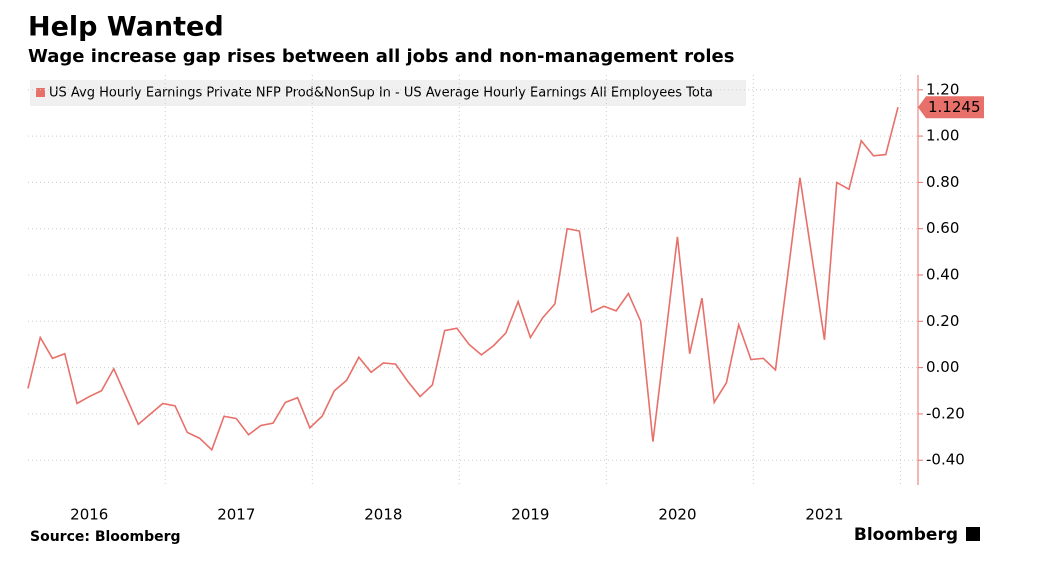 Image resolution: width=1040 pixels, height=570 pixels. I want to click on y-tick-label: 0.00, so click(942, 367).